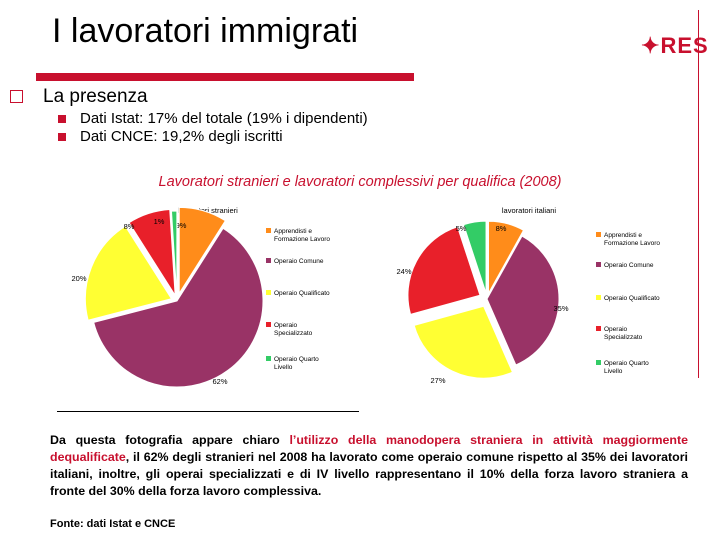  I want to click on logo-frame, so click(664, 194).